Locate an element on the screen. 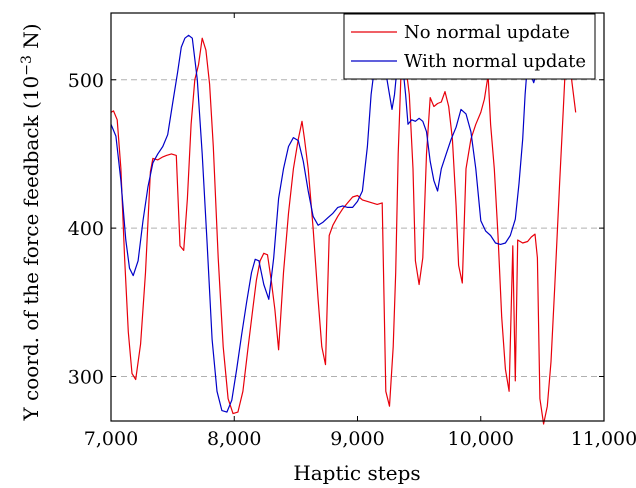 The image size is (636, 488). y-tick-label: 300 is located at coordinates (86, 377).